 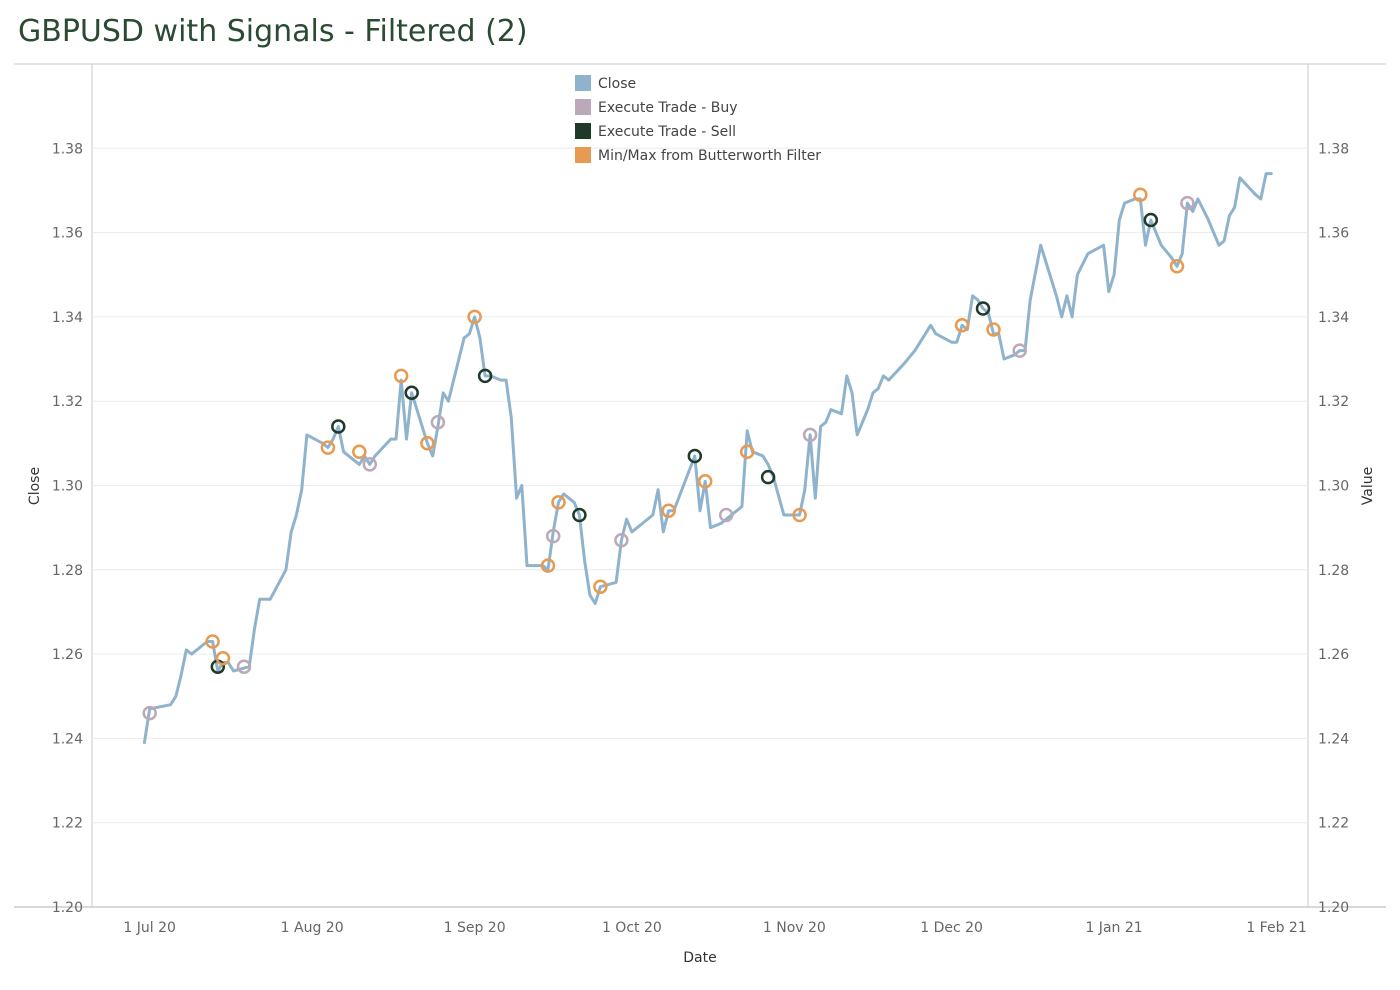 I want to click on y-tick-label-left: 1.34, so click(x=67, y=318).